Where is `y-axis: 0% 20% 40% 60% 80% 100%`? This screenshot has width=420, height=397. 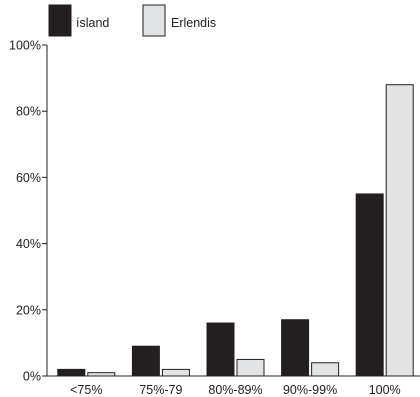 y-axis: 0% 20% 40% 60% 80% 100% is located at coordinates (28, 211).